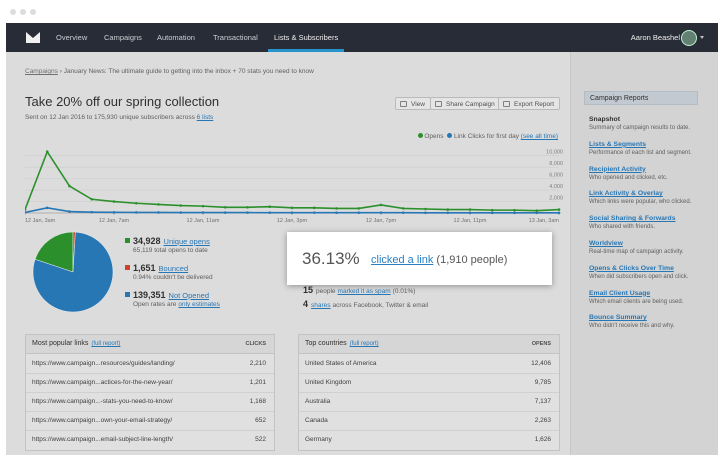  I want to click on row-value: 2,263, so click(542, 420).